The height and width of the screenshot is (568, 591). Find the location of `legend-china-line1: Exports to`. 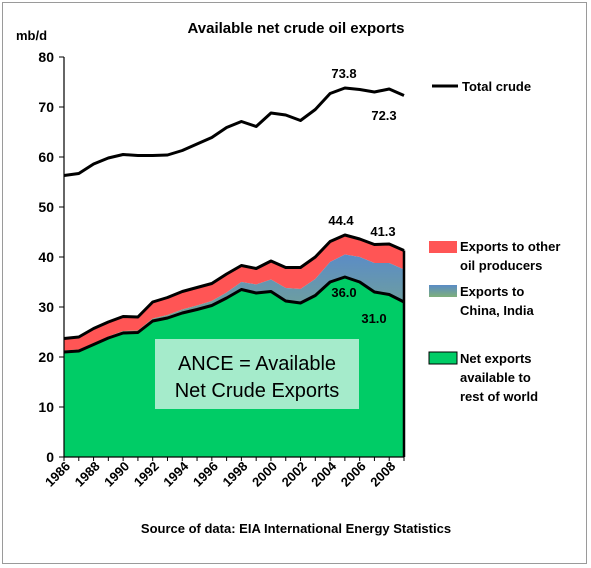

legend-china-line1: Exports to is located at coordinates (492, 291).